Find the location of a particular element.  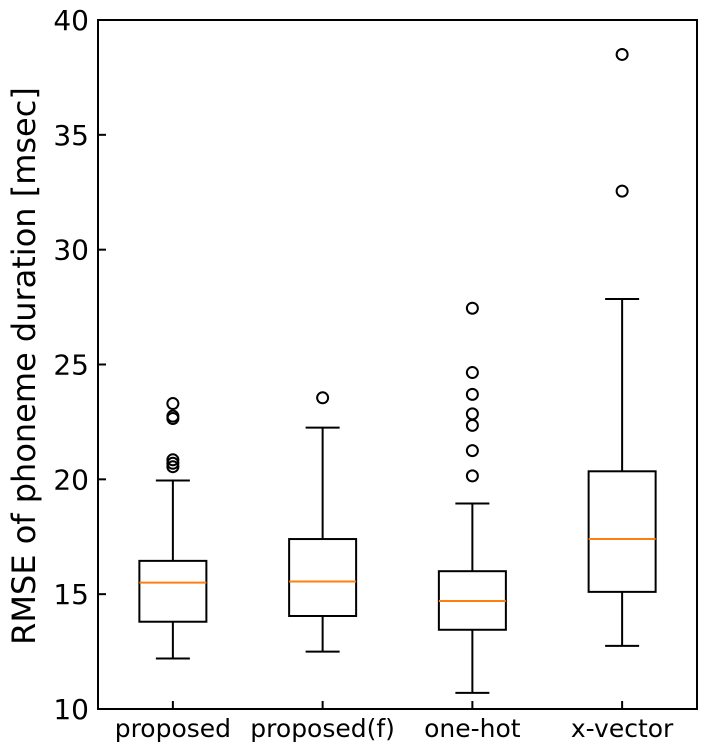

y-tick-label: 40 is located at coordinates (71, 20).